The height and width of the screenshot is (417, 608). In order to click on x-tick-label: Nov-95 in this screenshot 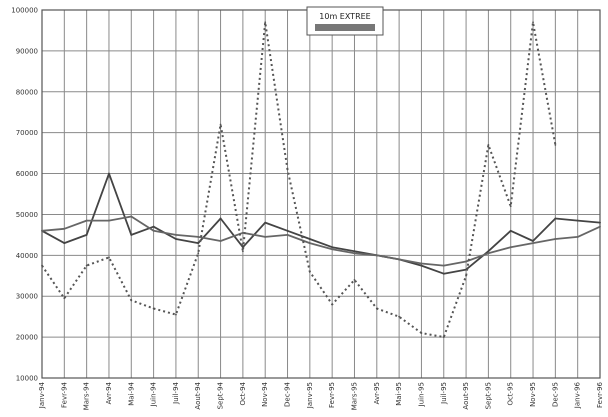, I will do `click(533, 394)`.